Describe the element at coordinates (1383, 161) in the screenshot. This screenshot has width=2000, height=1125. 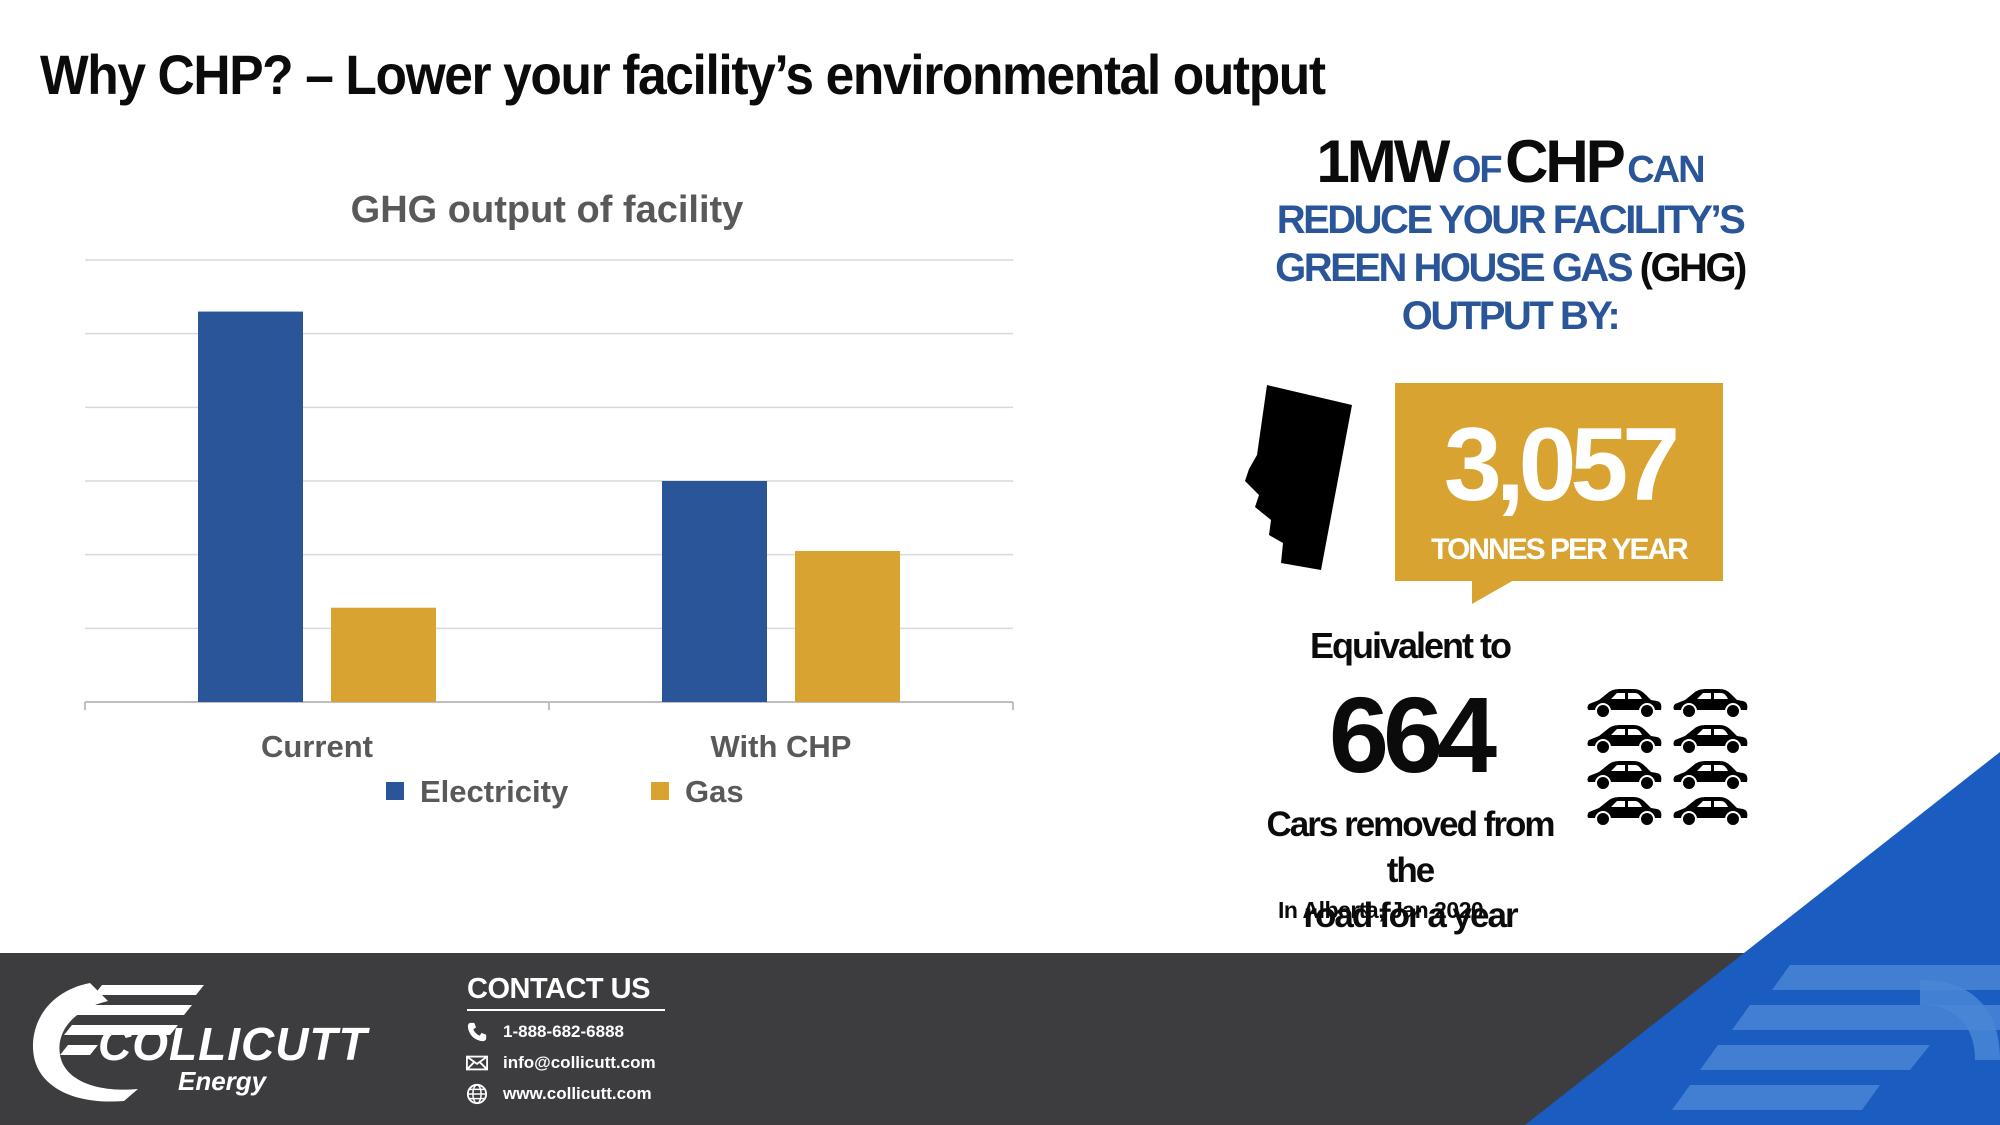
I see `headline-capacity: 1MW` at that location.